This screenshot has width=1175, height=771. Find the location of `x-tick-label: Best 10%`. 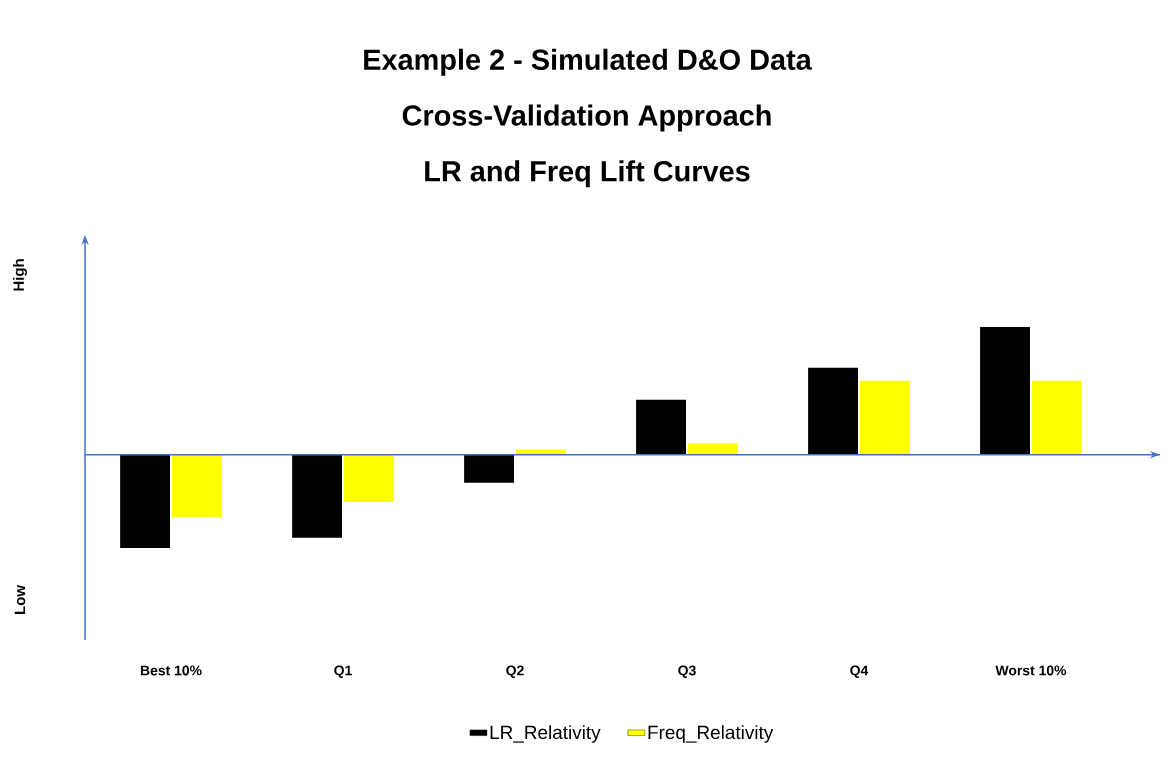

x-tick-label: Best 10% is located at coordinates (171, 670).